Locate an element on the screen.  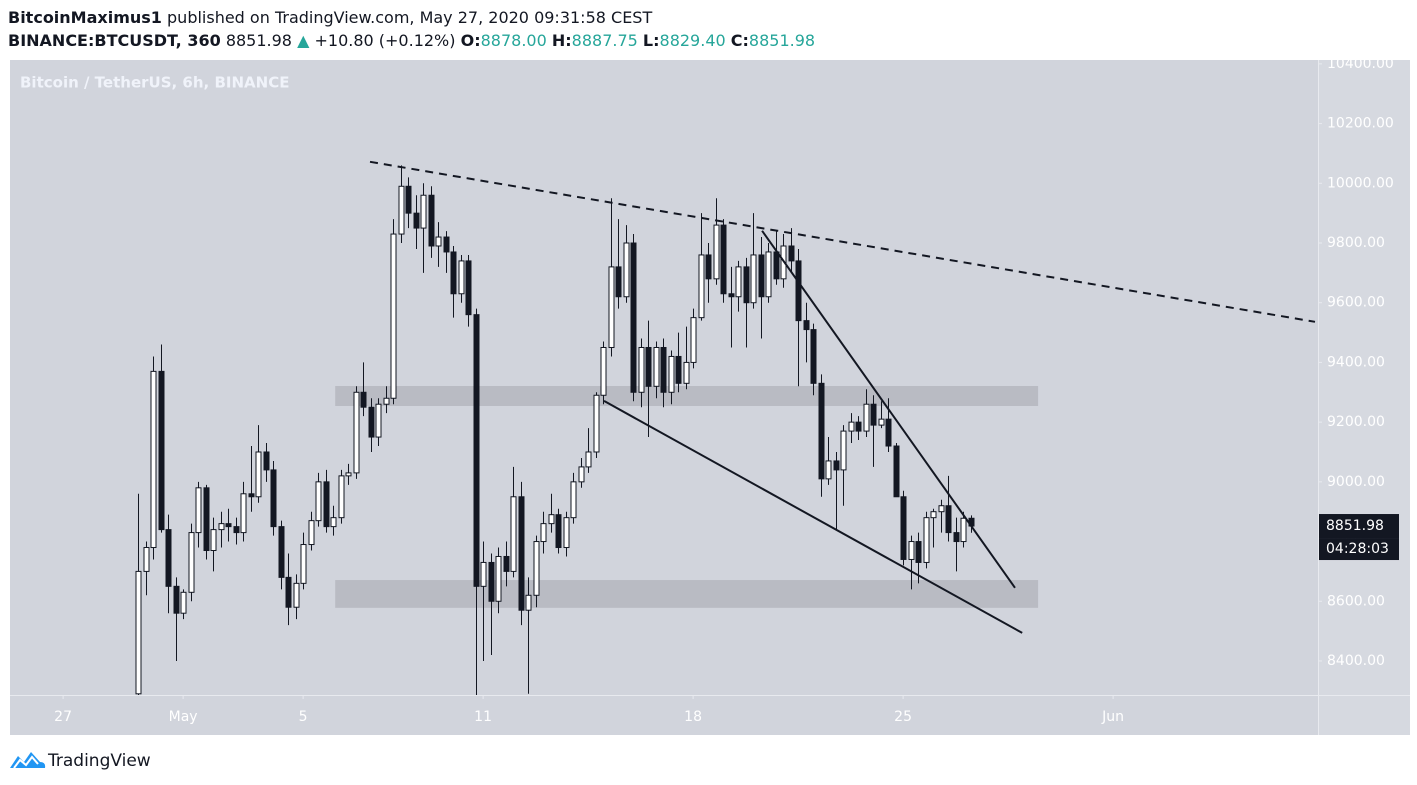
y-tick-label: 10400.00 is located at coordinates (1360, 64).